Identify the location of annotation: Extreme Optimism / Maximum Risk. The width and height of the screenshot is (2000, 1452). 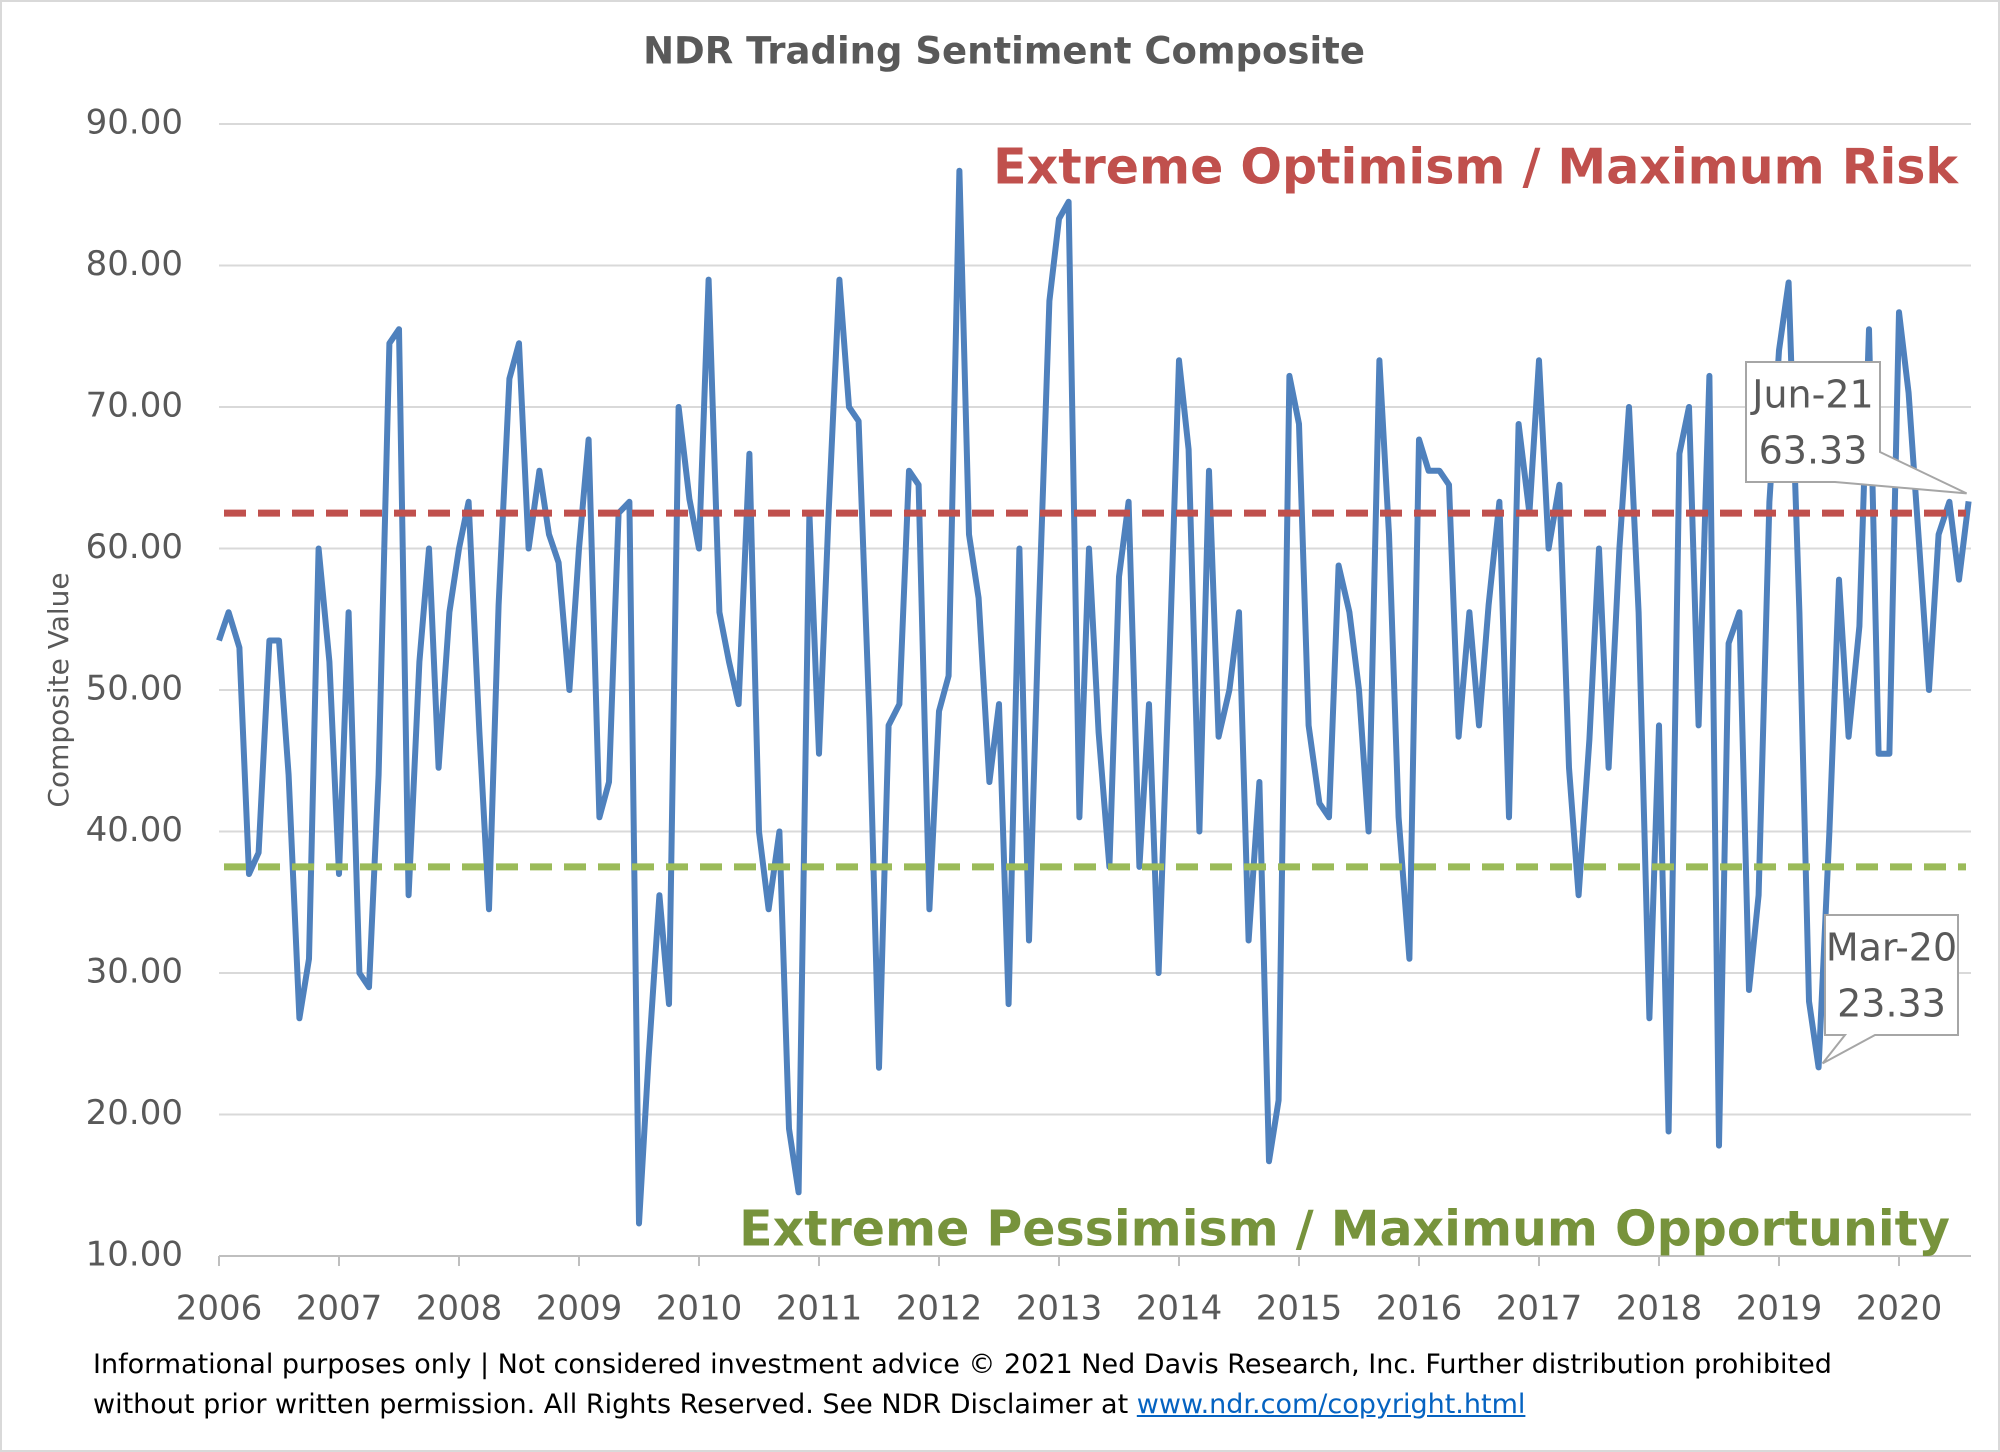
(1476, 167).